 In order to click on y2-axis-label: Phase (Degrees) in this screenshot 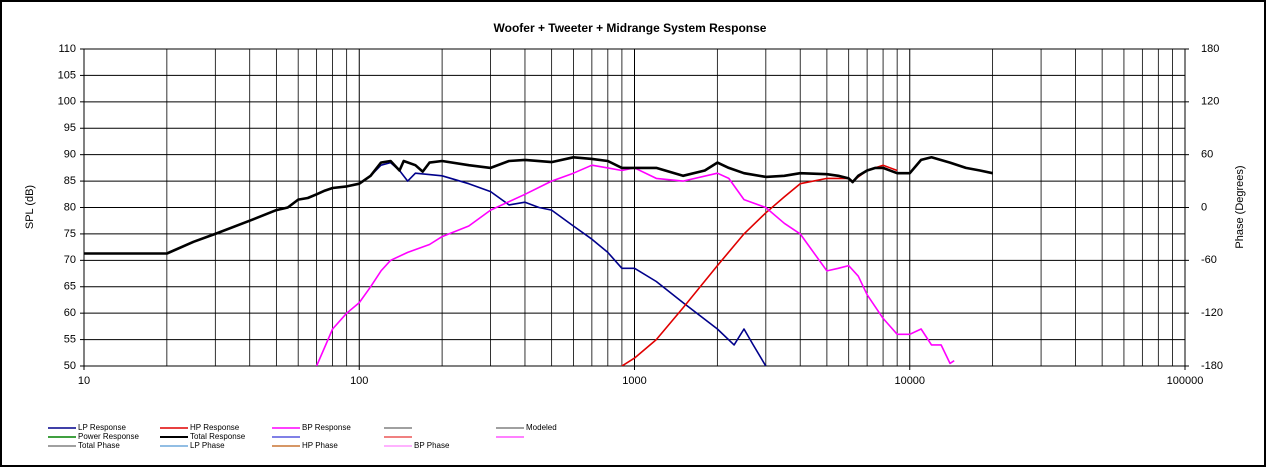, I will do `click(1240, 206)`.